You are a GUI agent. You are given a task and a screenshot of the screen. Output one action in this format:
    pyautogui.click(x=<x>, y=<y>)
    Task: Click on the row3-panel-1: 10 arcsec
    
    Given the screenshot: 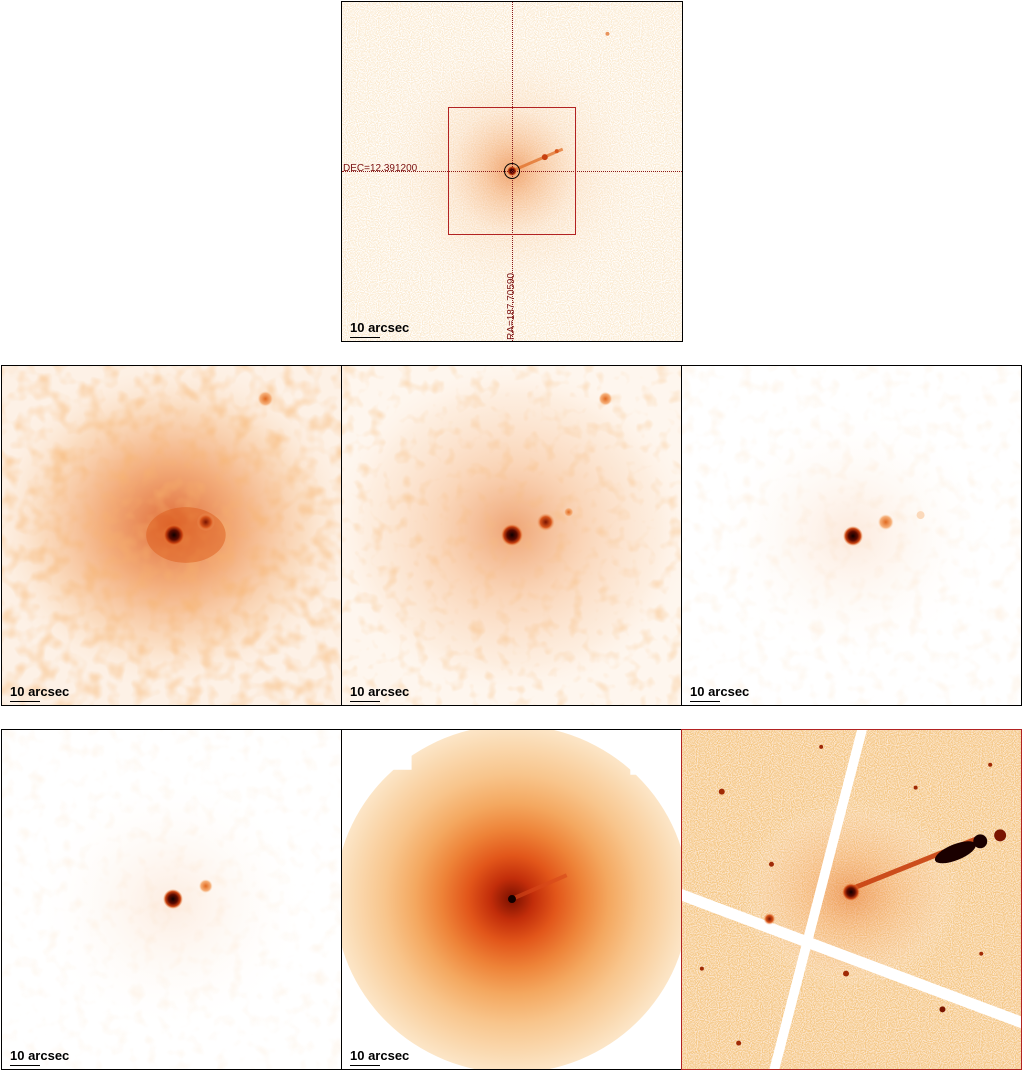 What is the action you would take?
    pyautogui.click(x=171, y=899)
    